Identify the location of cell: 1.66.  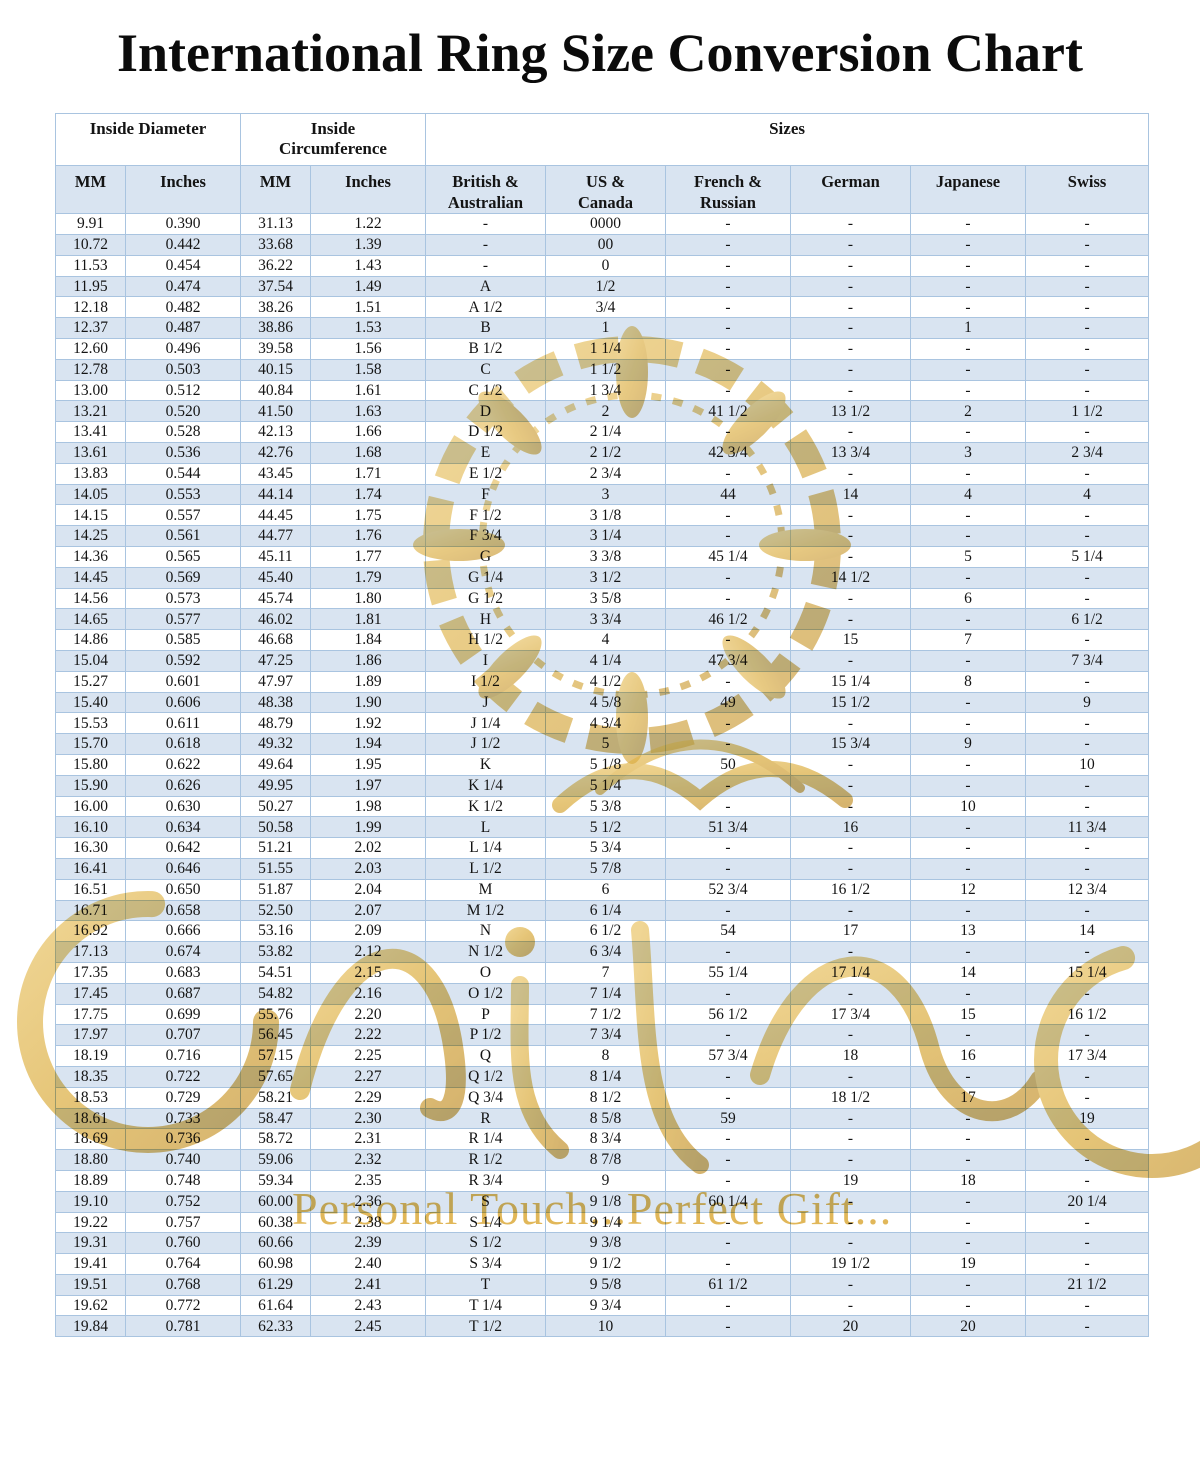
(368, 432).